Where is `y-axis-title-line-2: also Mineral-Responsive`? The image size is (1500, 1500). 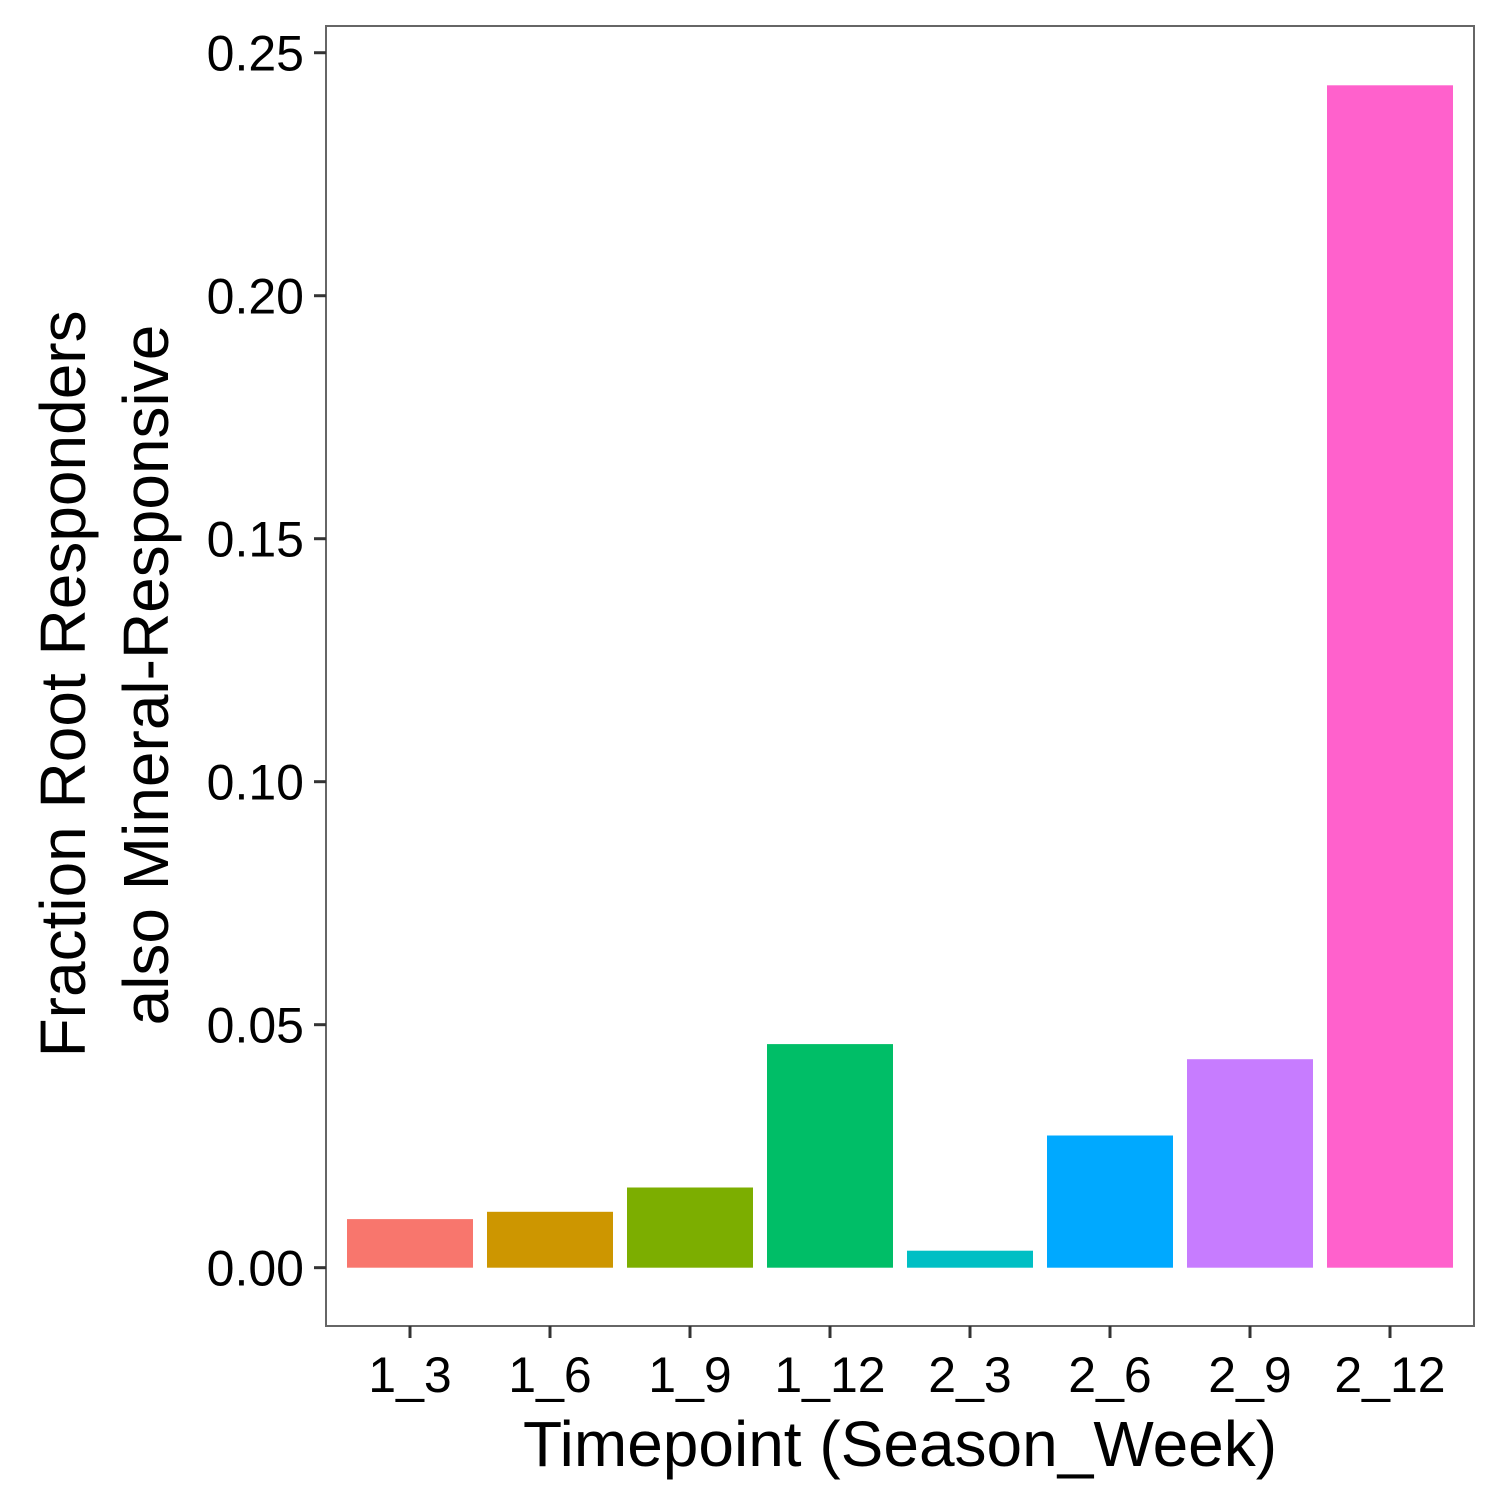
y-axis-title-line-2: also Mineral-Responsive is located at coordinates (146, 675).